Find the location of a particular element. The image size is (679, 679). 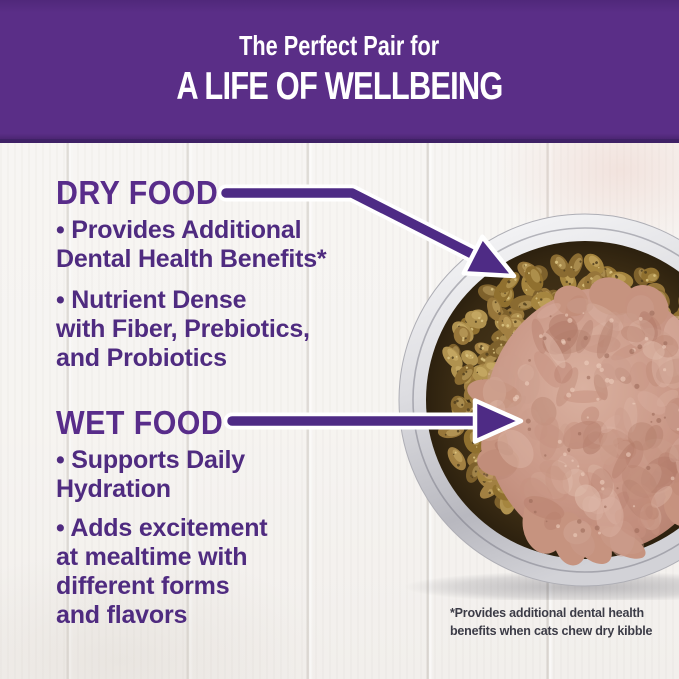

header-title: A LIFE OF WELLBEING is located at coordinates (339, 87).